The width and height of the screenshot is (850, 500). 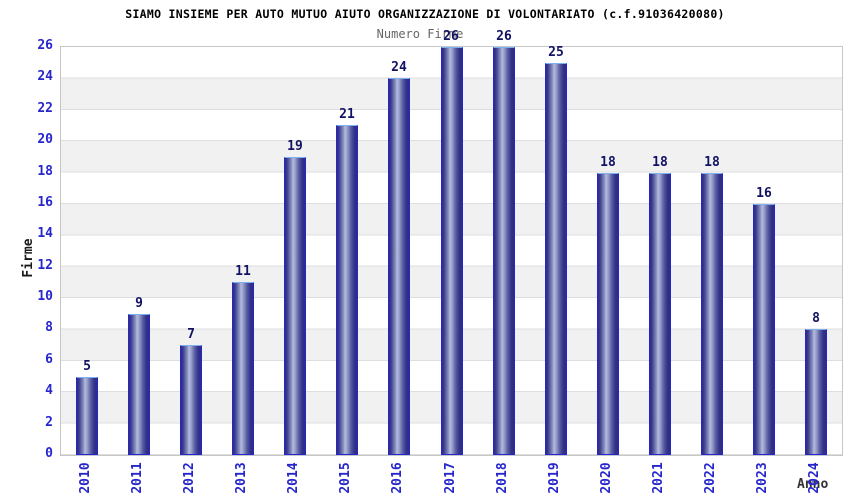 I want to click on bar-2013, so click(x=243, y=368).